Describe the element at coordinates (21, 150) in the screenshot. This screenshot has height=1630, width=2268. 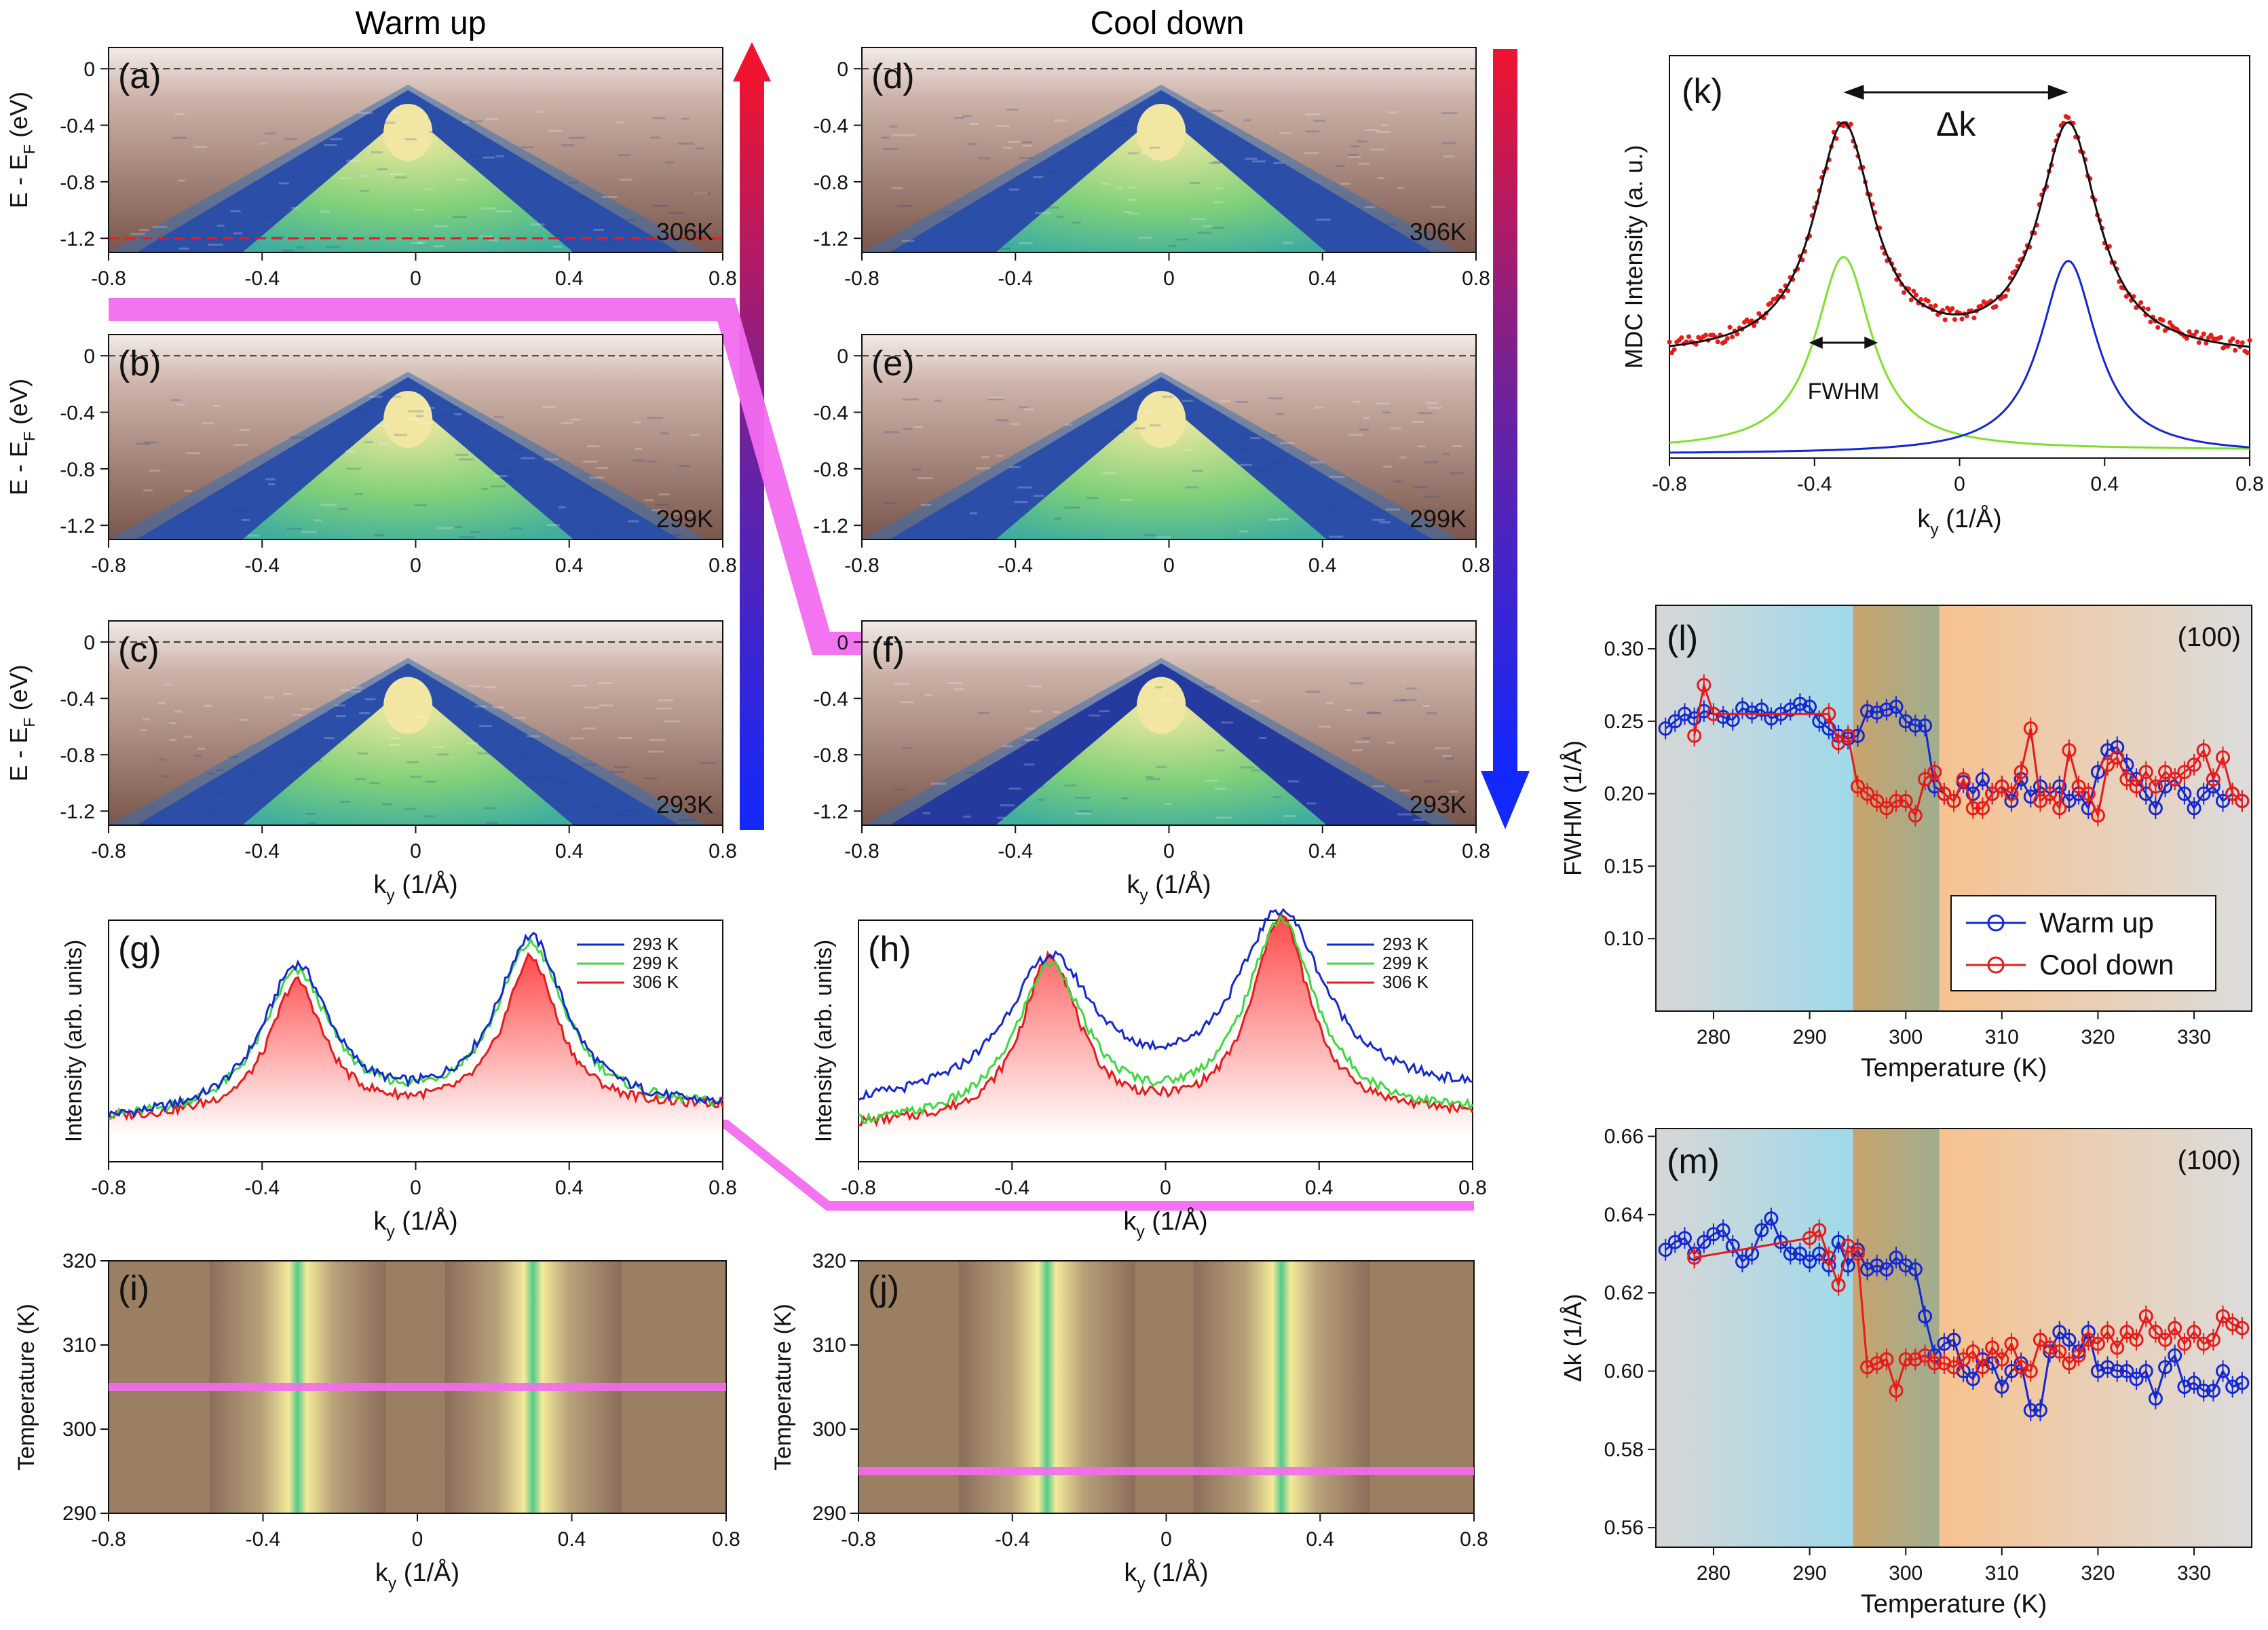
I see `energy-axis-label: E - EF (eV)` at that location.